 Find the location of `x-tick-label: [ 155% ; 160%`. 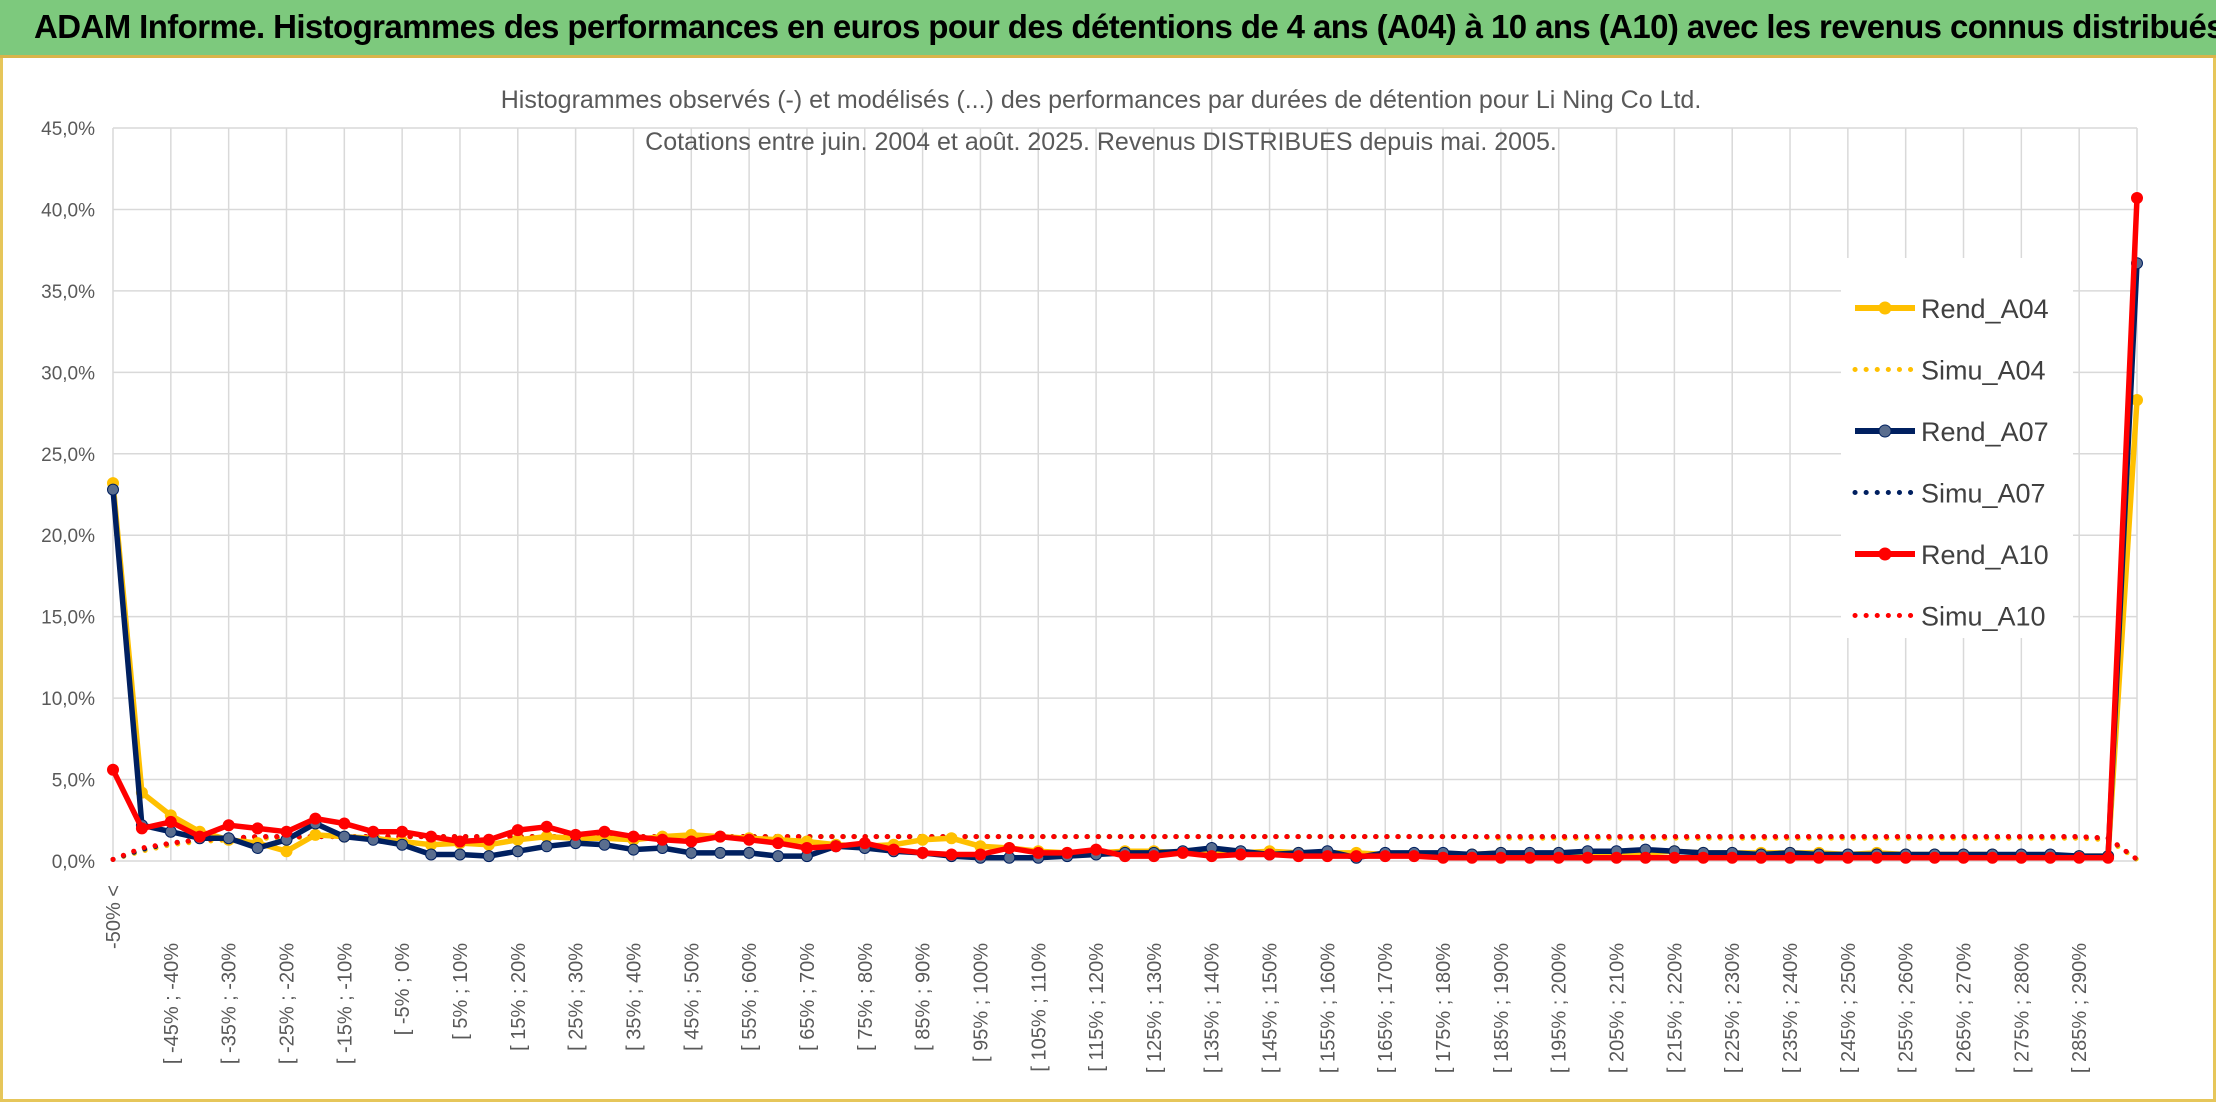

x-tick-label: [ 155% ; 160% is located at coordinates (1328, 1008).